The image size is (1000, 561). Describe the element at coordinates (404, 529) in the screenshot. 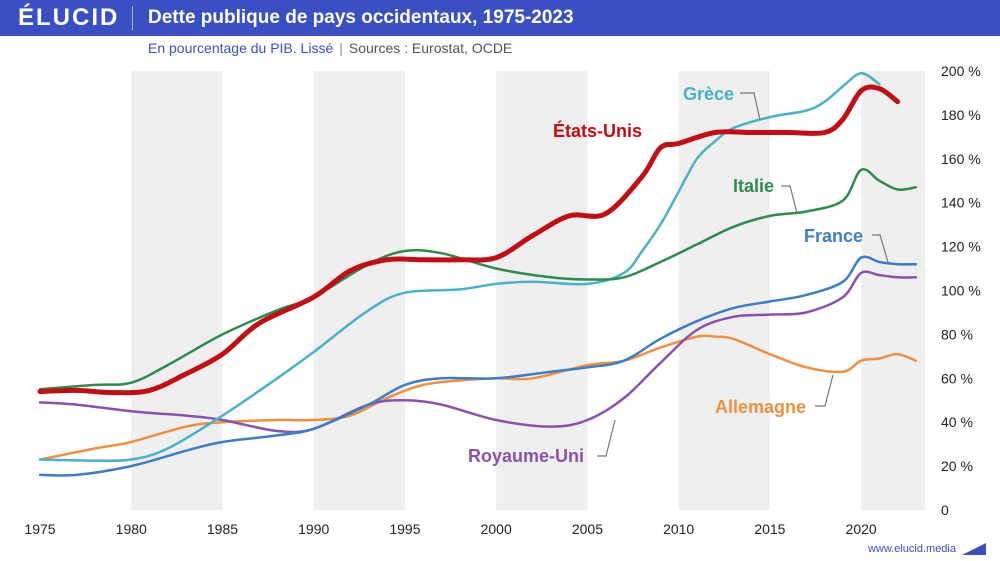

I see `x-tick-label: 1995` at that location.